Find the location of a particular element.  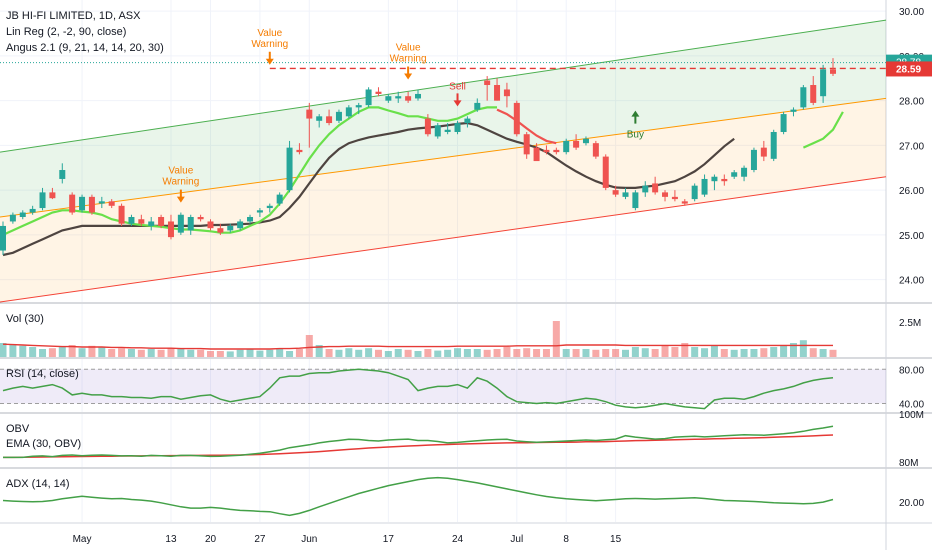

signal-label: Sell is located at coordinates (457, 86).